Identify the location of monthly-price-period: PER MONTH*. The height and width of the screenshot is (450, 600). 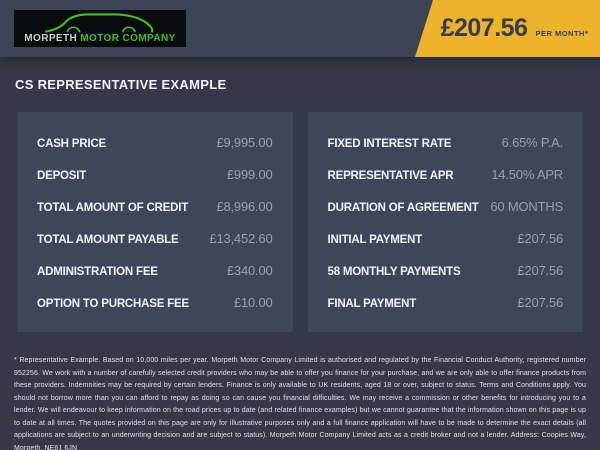
(562, 33).